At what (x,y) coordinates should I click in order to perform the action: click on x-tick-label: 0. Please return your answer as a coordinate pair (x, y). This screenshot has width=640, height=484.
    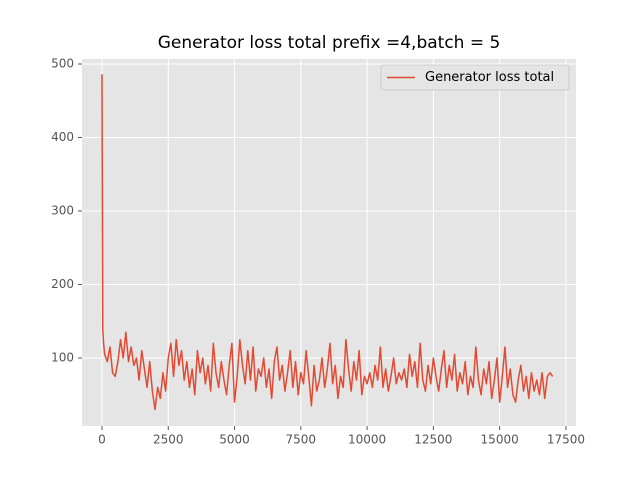
    Looking at the image, I should click on (102, 440).